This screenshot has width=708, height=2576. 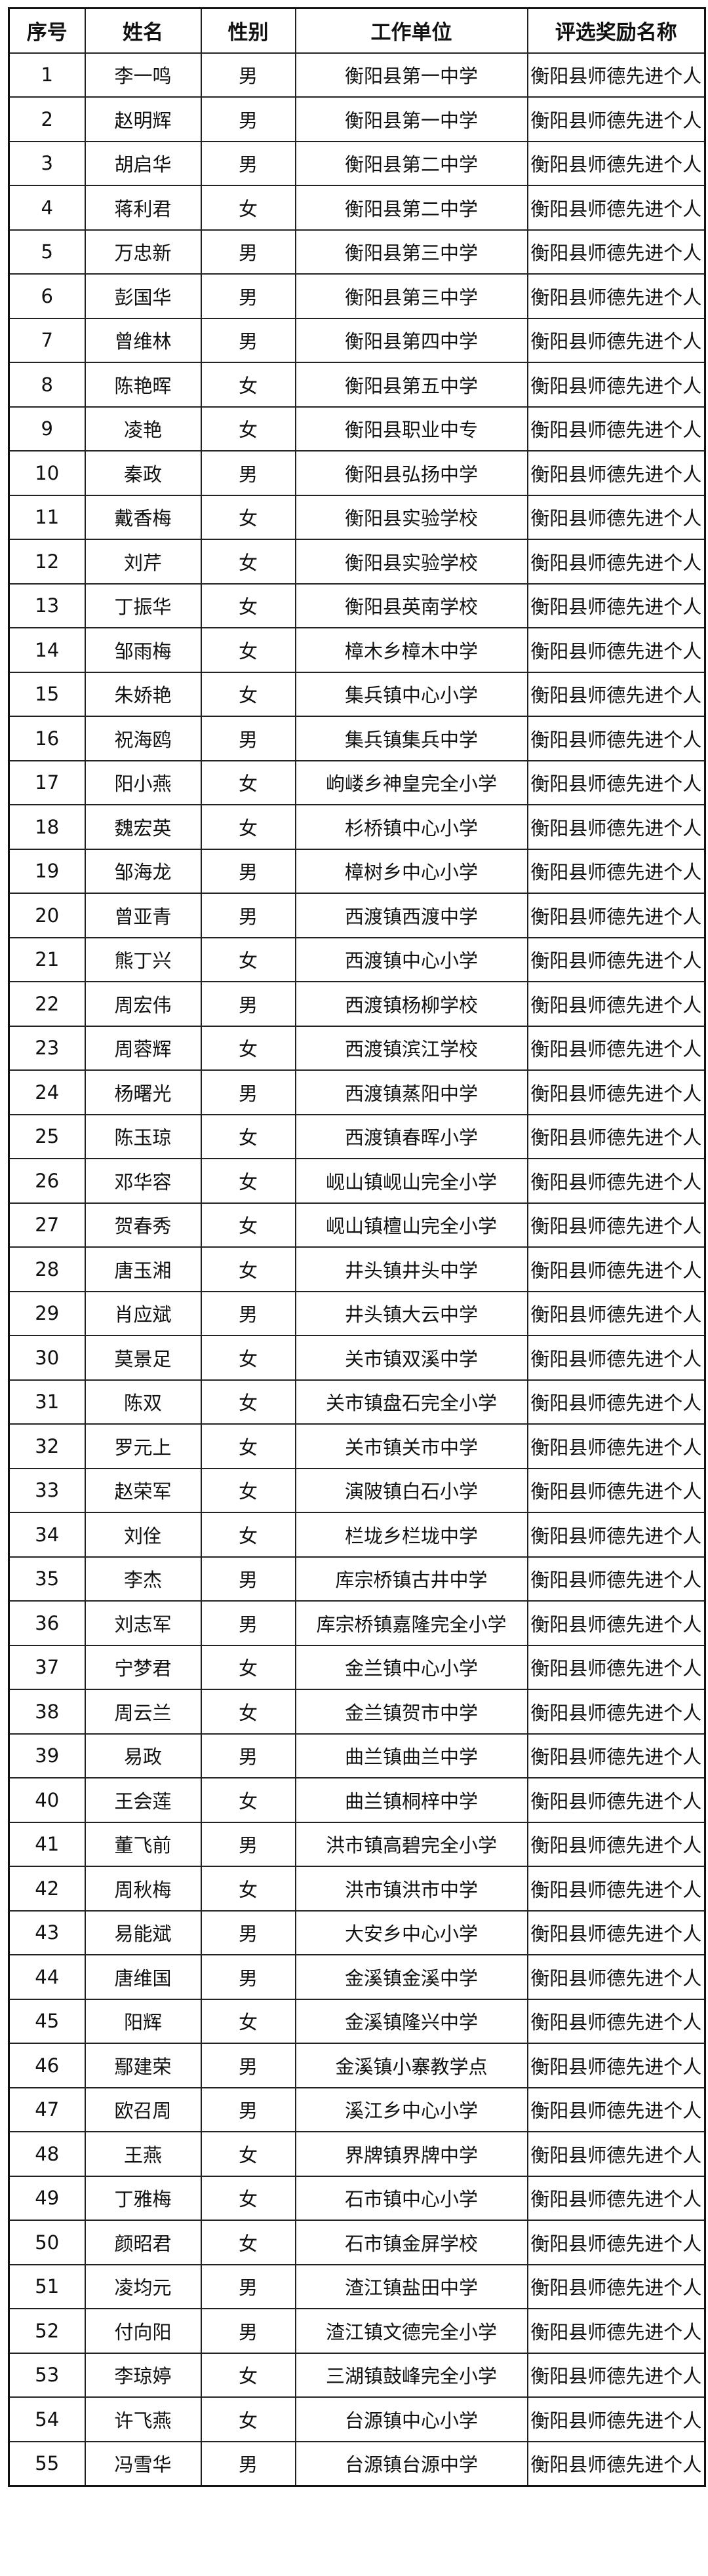 What do you see at coordinates (47, 605) in the screenshot?
I see `cell-index: 13` at bounding box center [47, 605].